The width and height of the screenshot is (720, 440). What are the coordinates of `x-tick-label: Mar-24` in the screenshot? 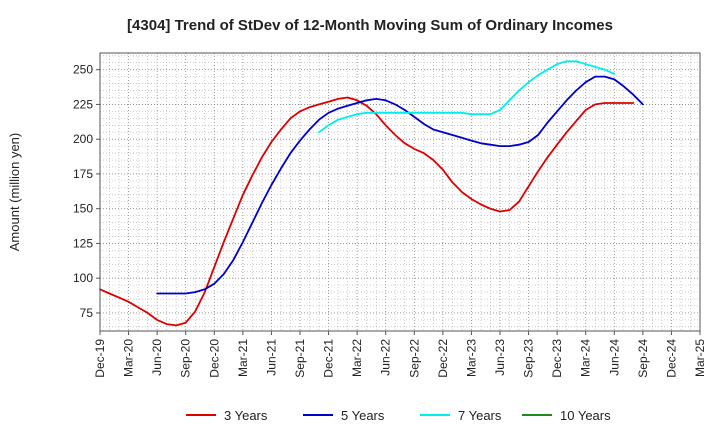 It's located at (586, 358).